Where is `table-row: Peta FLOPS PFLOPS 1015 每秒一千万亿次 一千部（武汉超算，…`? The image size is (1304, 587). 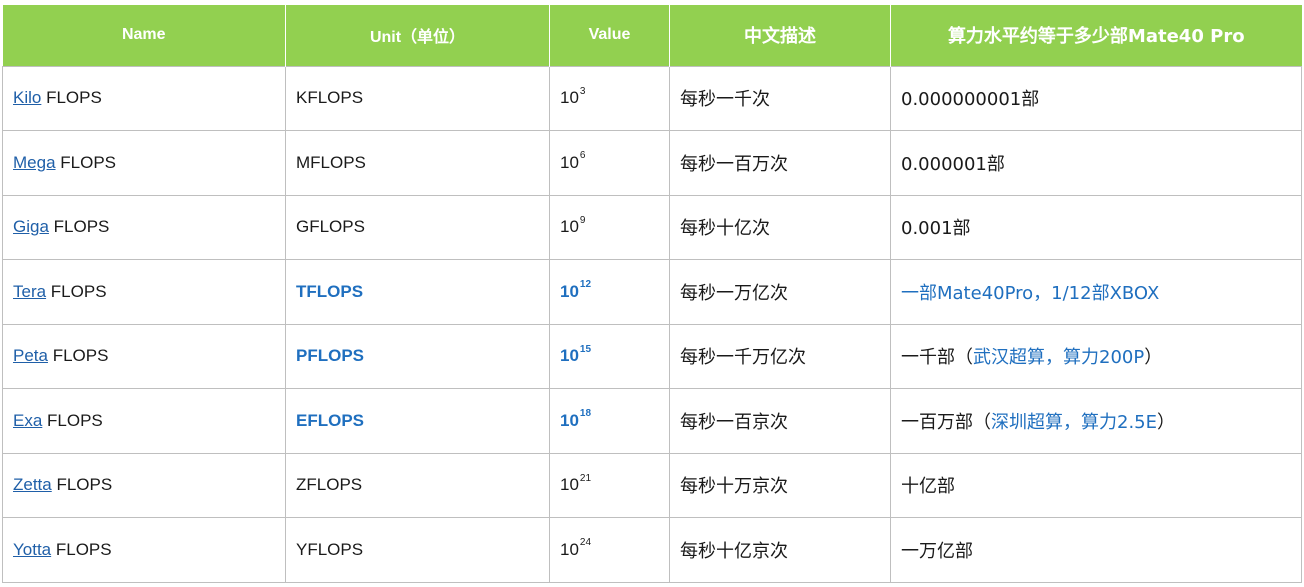
table-row: Peta FLOPS PFLOPS 1015 每秒一千万亿次 一千部（武汉超算，… is located at coordinates (652, 356).